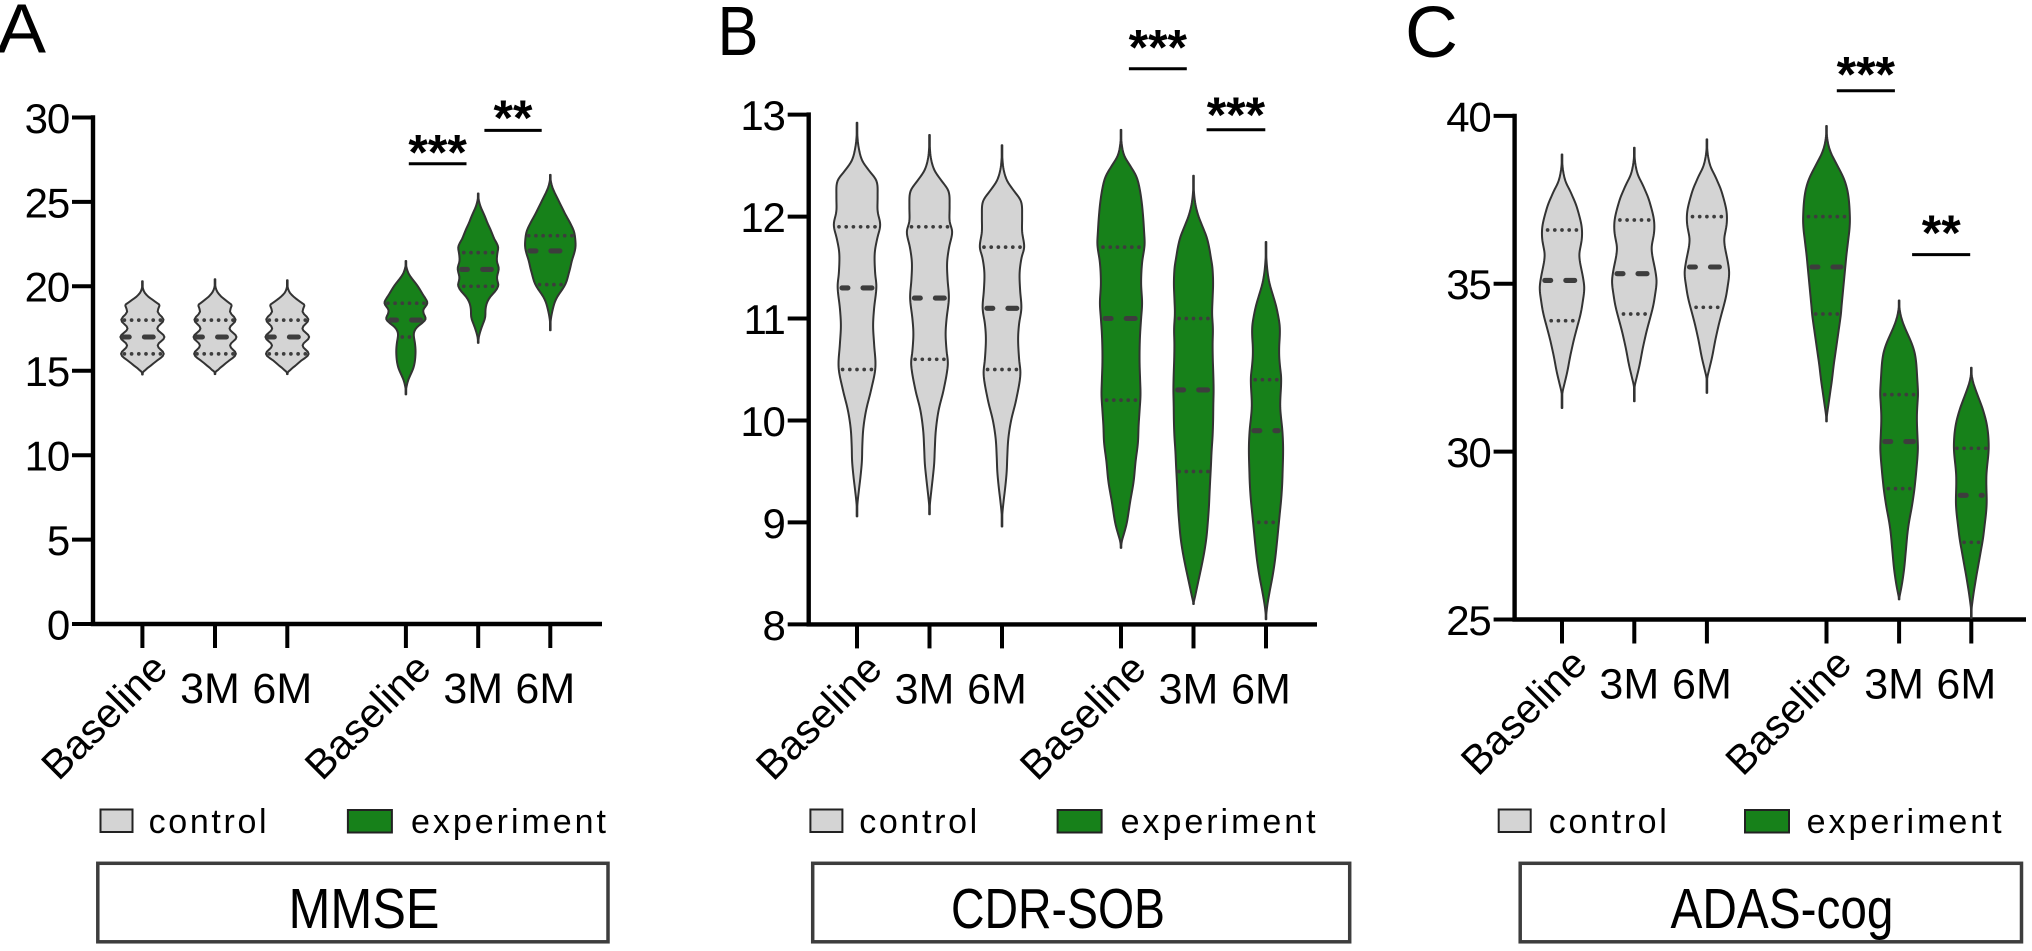 The width and height of the screenshot is (2032, 951). What do you see at coordinates (47, 287) in the screenshot?
I see `svg-text: 20` at bounding box center [47, 287].